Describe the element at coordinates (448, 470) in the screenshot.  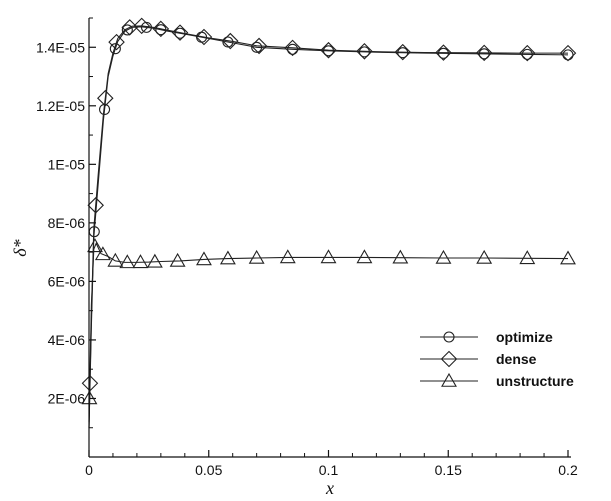
I see `x-tick-label: 0.15` at that location.